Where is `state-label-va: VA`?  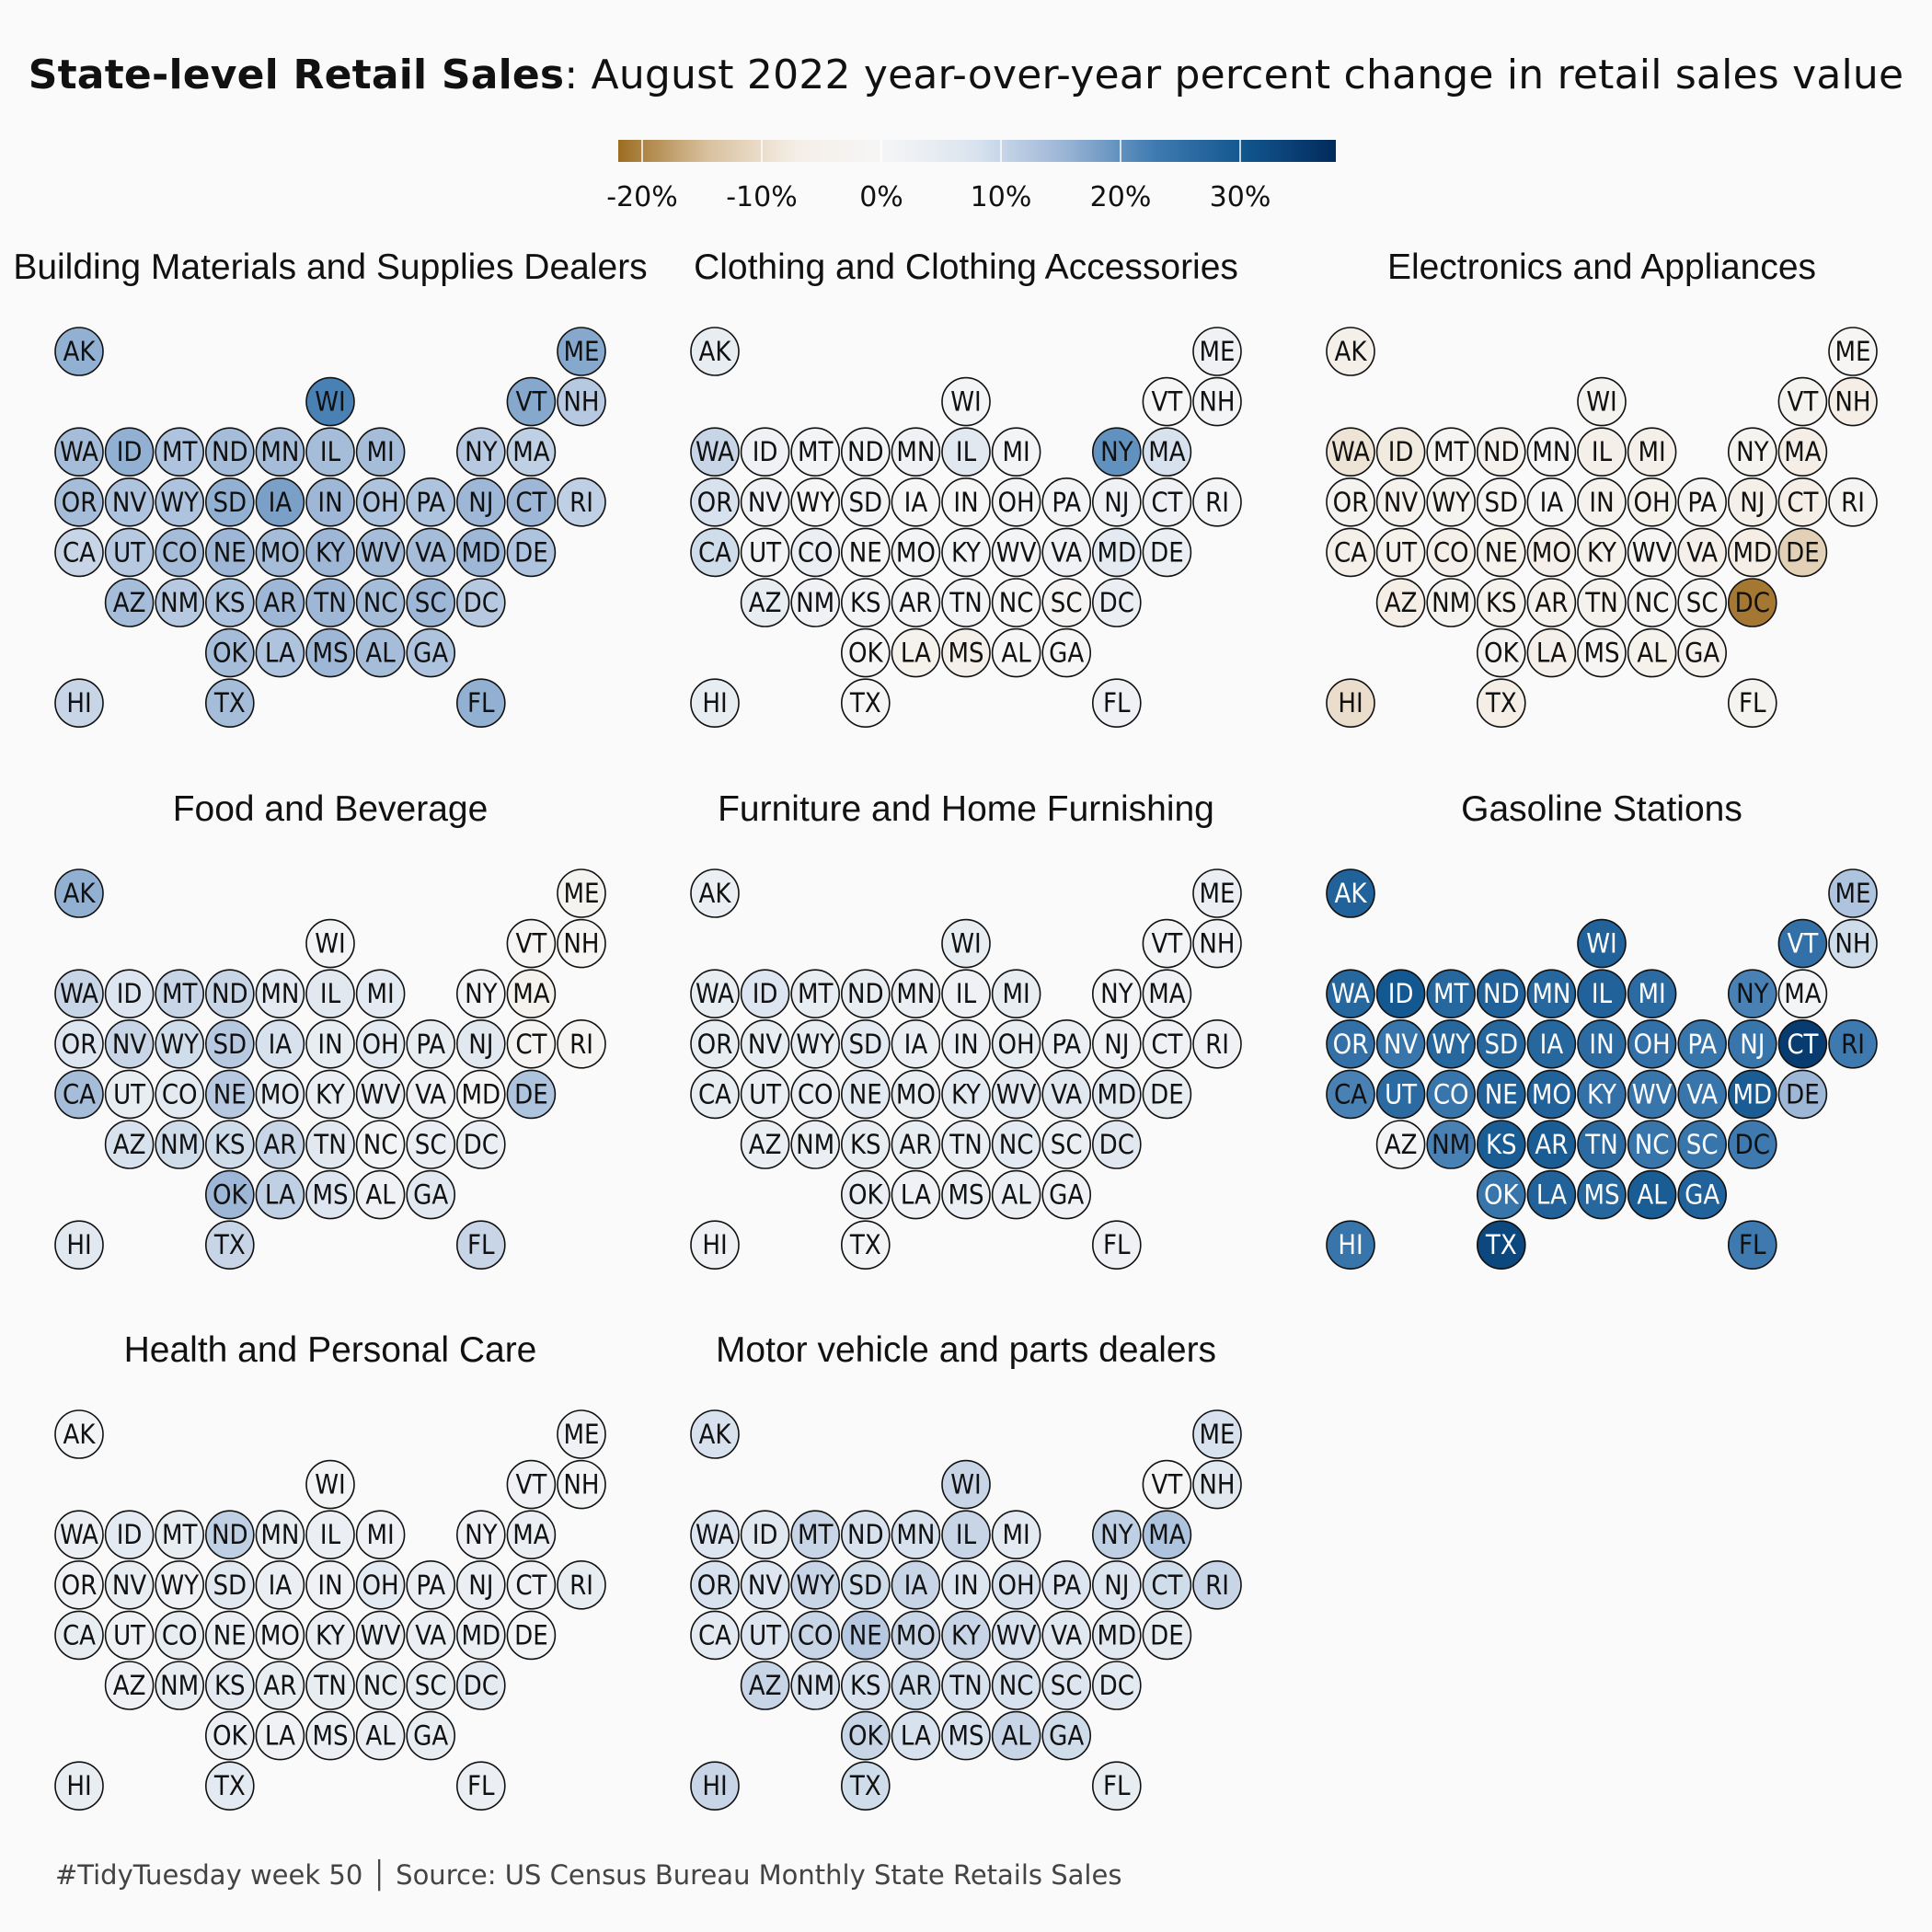
state-label-va: VA is located at coordinates (1702, 552).